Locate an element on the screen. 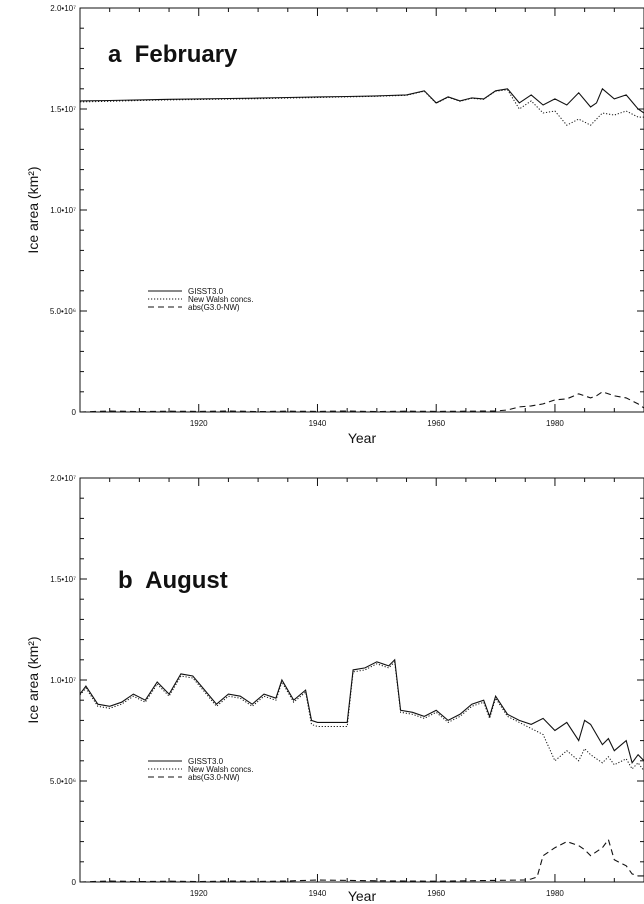 This screenshot has width=644, height=904. panel-title: b August is located at coordinates (173, 580).